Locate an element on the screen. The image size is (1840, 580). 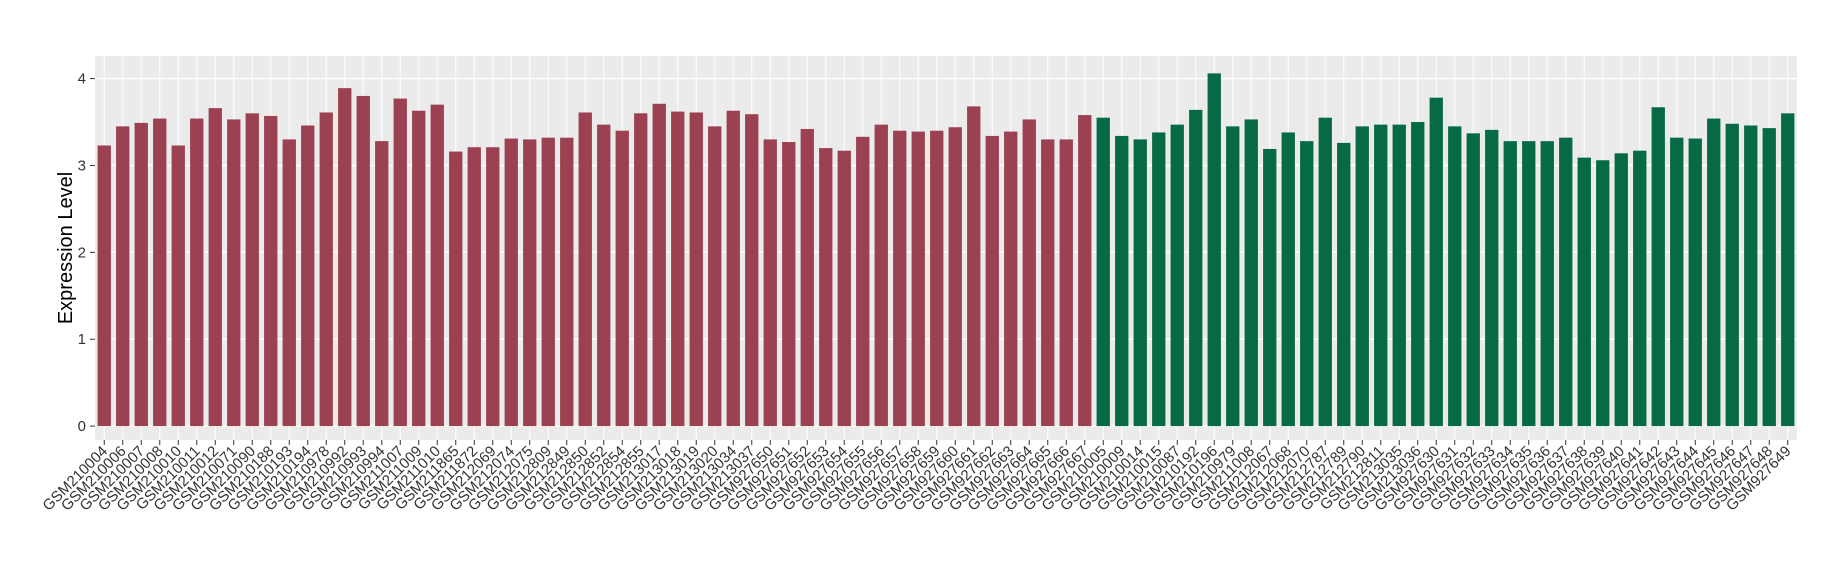
y-tick-label: 4 is located at coordinates (82, 79).